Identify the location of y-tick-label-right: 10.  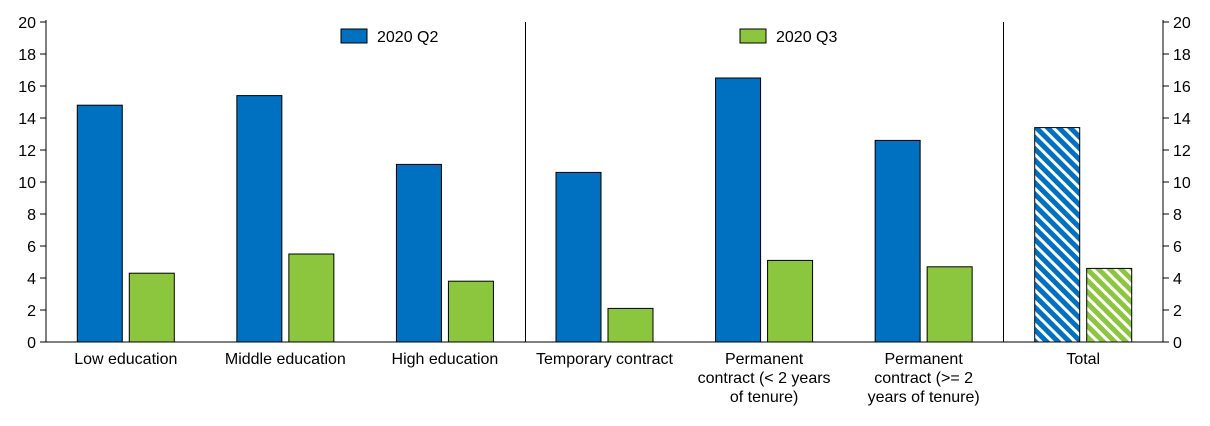
(1182, 183).